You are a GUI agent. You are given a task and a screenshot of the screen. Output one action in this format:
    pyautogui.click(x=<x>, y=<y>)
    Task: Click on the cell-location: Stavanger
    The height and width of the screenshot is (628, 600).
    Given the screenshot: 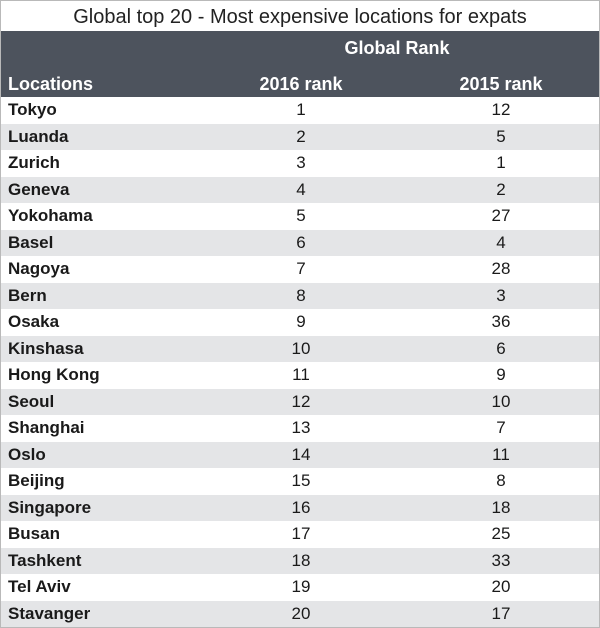 What is the action you would take?
    pyautogui.click(x=49, y=613)
    